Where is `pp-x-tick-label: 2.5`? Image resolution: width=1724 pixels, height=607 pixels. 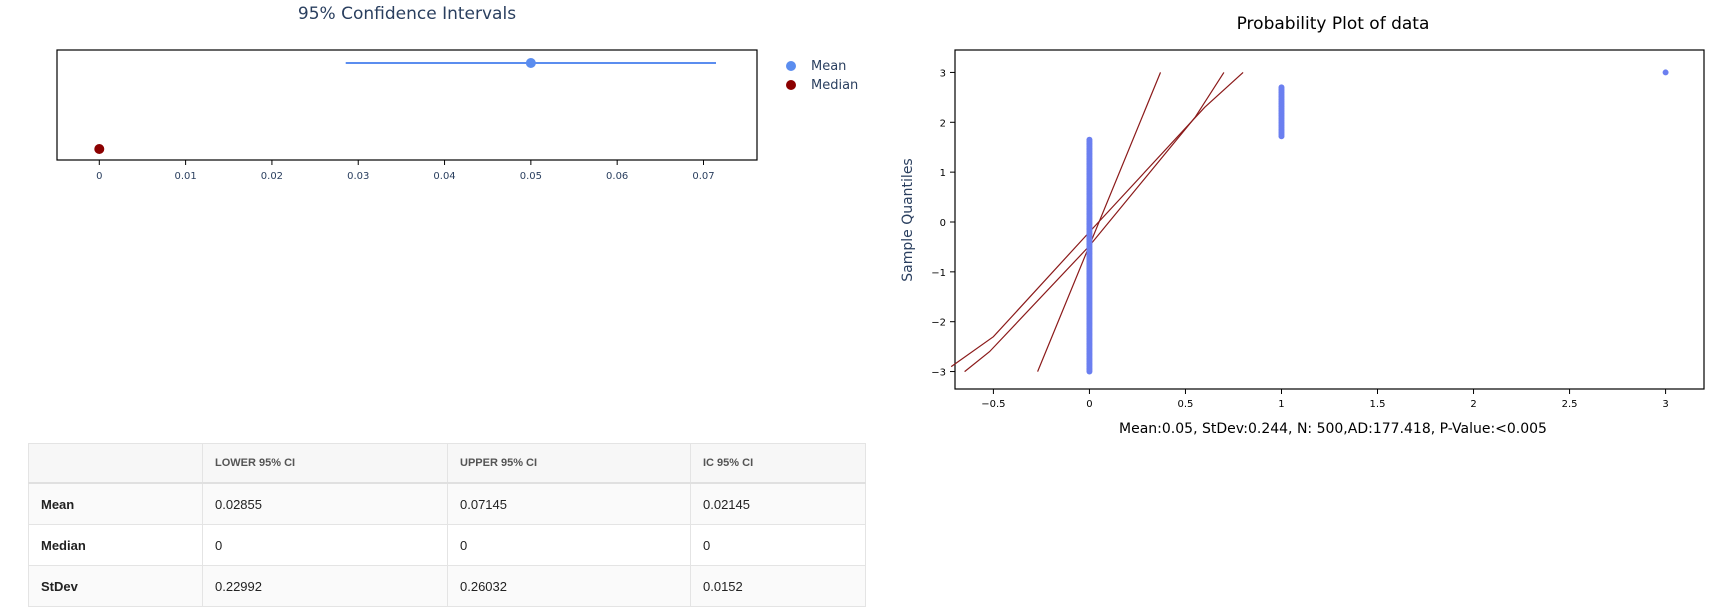
pp-x-tick-label: 2.5 is located at coordinates (1570, 404).